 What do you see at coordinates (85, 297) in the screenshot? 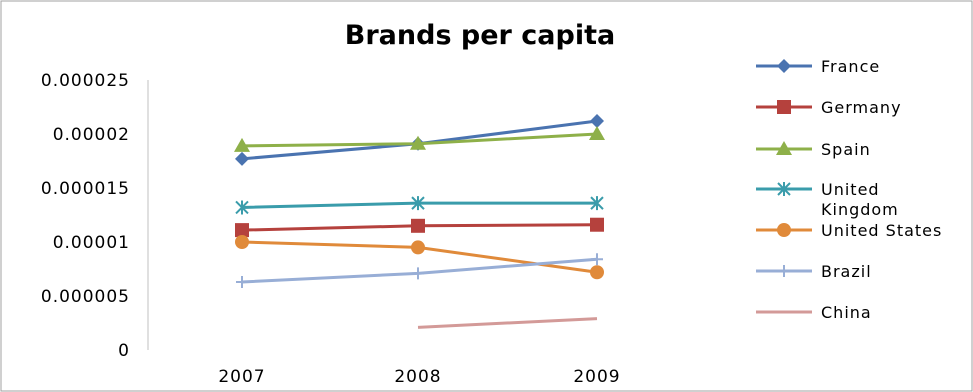
I see `y-tick-label: 0.000005` at bounding box center [85, 297].